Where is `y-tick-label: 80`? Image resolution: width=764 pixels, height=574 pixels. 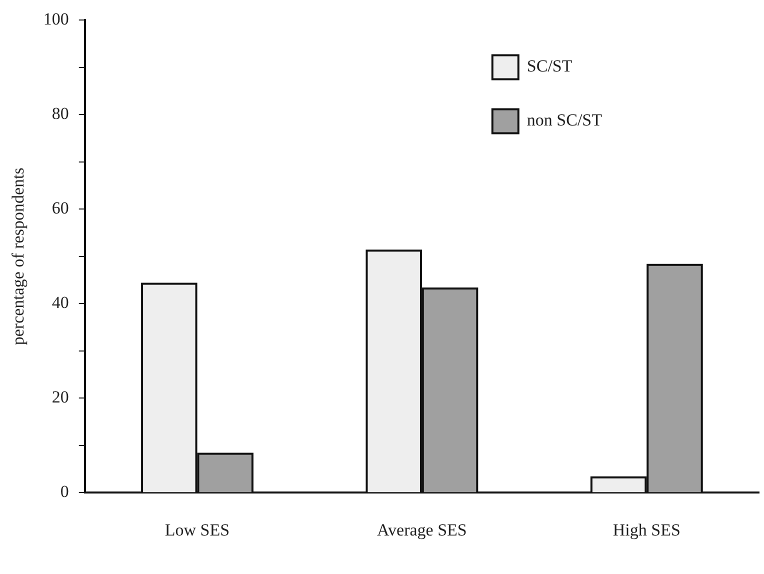
y-tick-label: 80 is located at coordinates (60, 114).